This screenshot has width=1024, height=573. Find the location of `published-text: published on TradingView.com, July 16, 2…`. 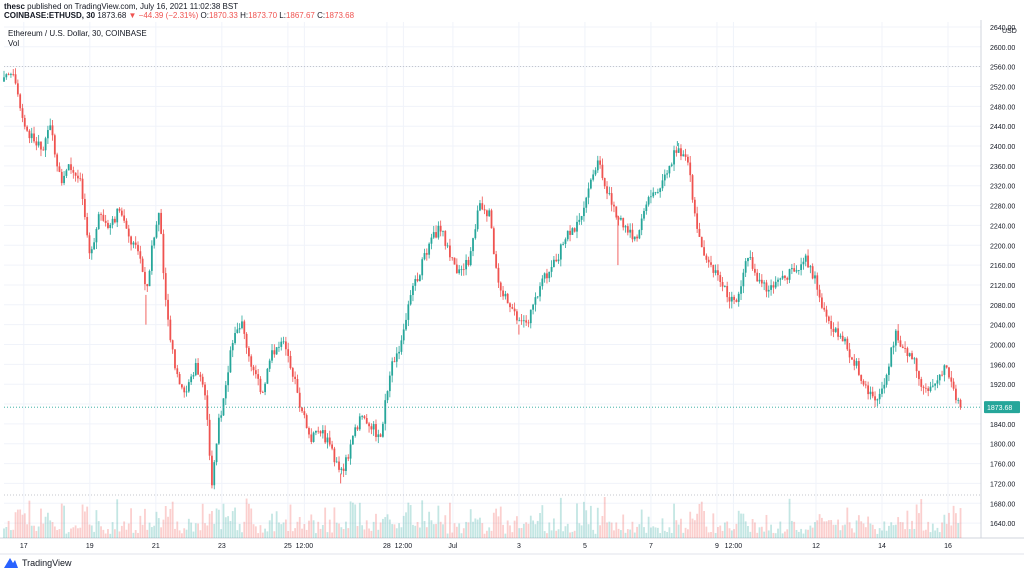

published-text: published on TradingView.com, July 16, 2… is located at coordinates (133, 6).